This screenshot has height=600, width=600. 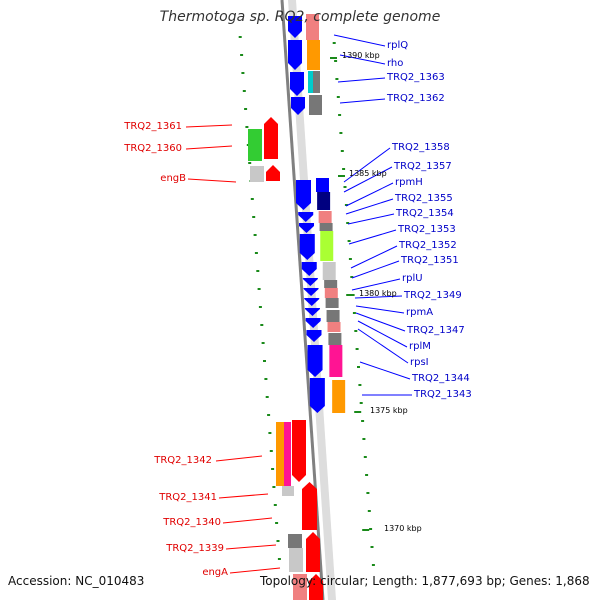 I want to click on gene-label-trq2-1352: TRQ2_1352, so click(x=428, y=245).